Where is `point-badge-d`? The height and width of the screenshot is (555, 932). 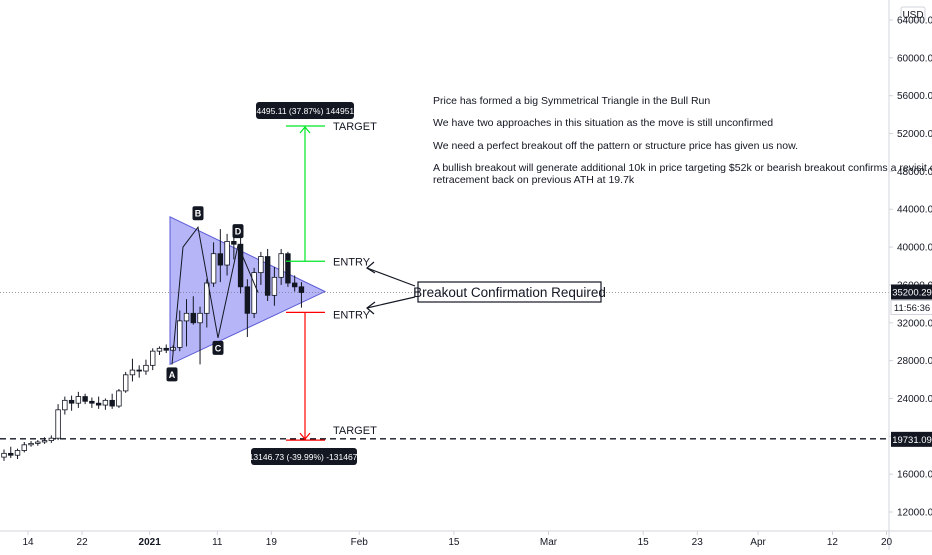
point-badge-d is located at coordinates (238, 231).